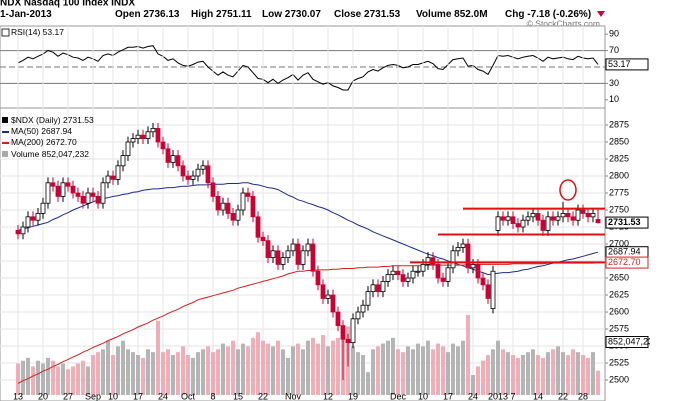 This screenshot has height=401, width=677. Describe the element at coordinates (56, 131) in the screenshot. I see `legend-value: 2687.94` at that location.